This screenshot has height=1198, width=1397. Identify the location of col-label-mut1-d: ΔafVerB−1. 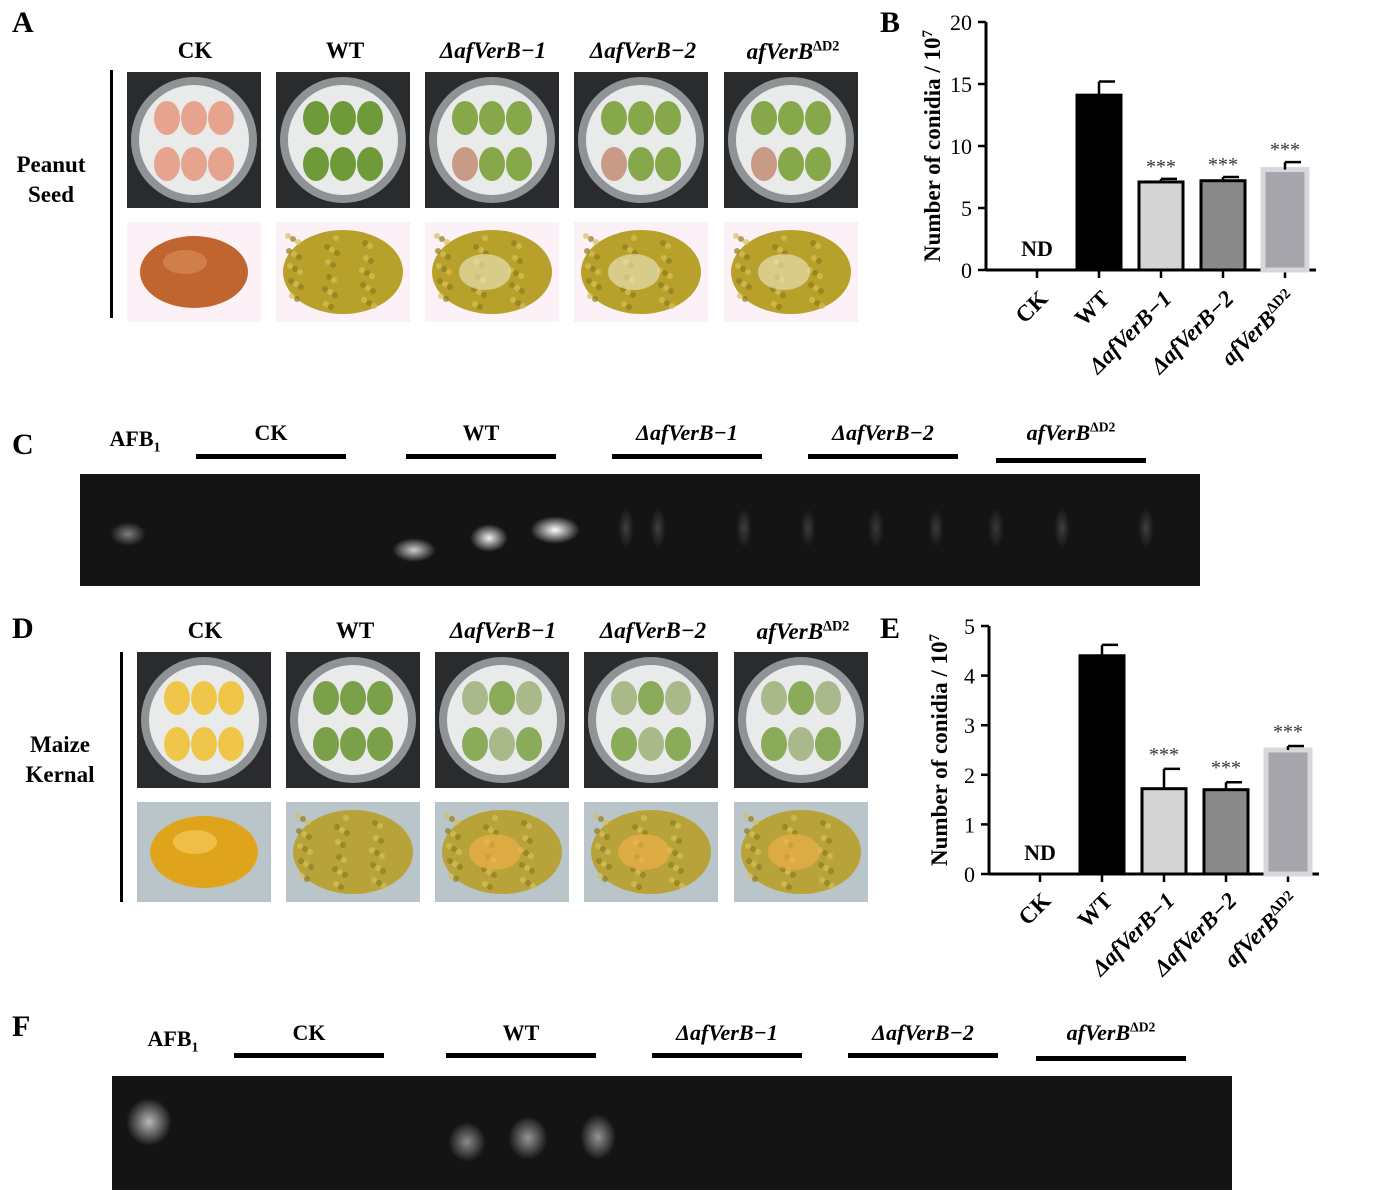
(503, 630).